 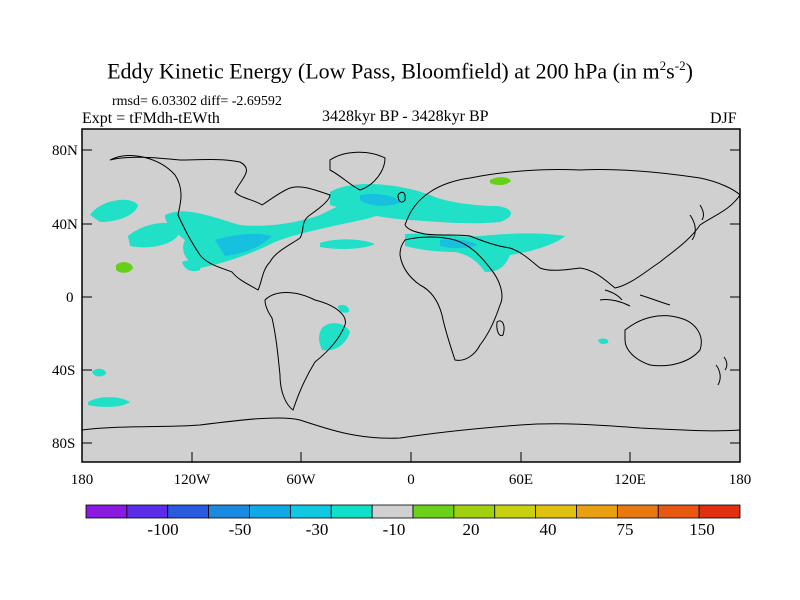 What do you see at coordinates (420, 204) in the screenshot?
I see `anomaly-atlantic-band` at bounding box center [420, 204].